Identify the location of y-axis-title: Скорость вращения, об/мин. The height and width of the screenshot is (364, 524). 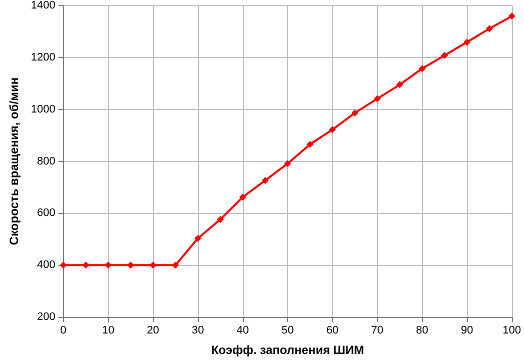
(14, 161).